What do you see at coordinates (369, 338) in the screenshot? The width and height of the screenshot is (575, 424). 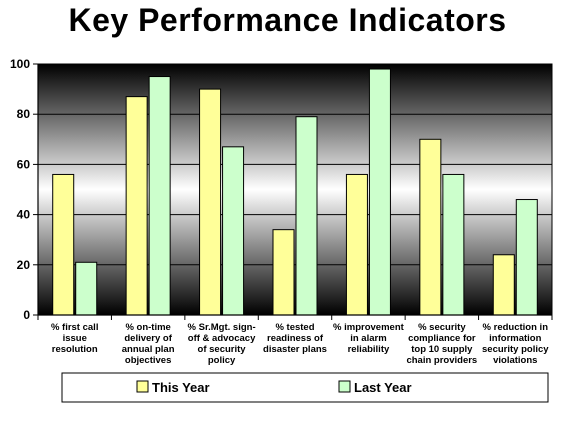 I see `x-category-label-4: % improvement in alarm reliability` at bounding box center [369, 338].